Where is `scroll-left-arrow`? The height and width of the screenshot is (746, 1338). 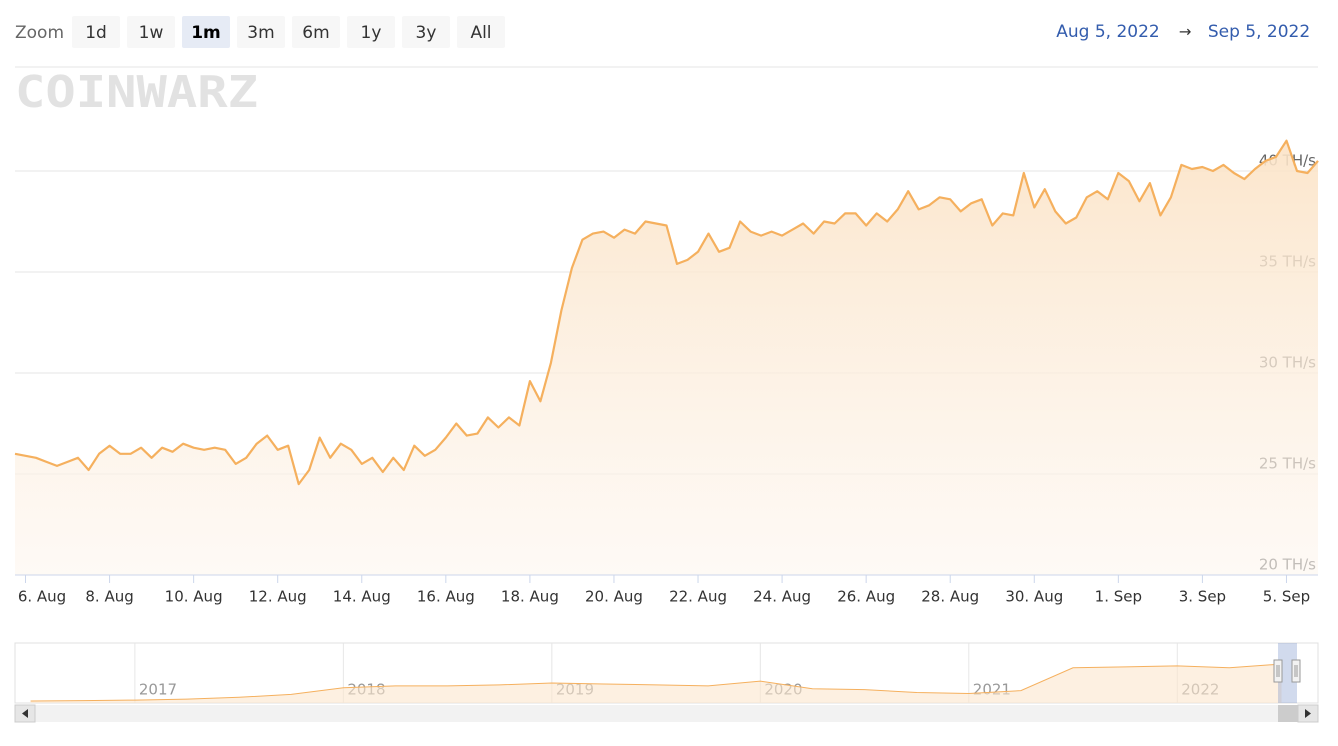
scroll-left-arrow is located at coordinates (25, 713).